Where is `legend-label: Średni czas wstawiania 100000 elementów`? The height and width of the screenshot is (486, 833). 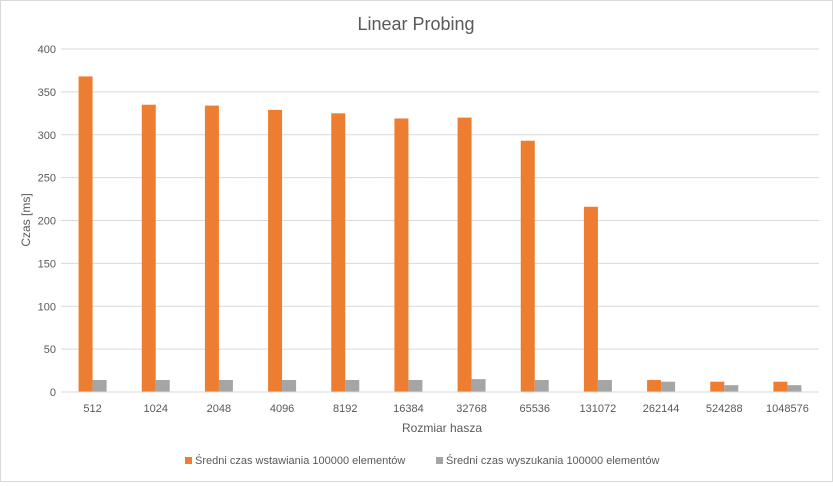 legend-label: Średni czas wstawiania 100000 elementów is located at coordinates (300, 460).